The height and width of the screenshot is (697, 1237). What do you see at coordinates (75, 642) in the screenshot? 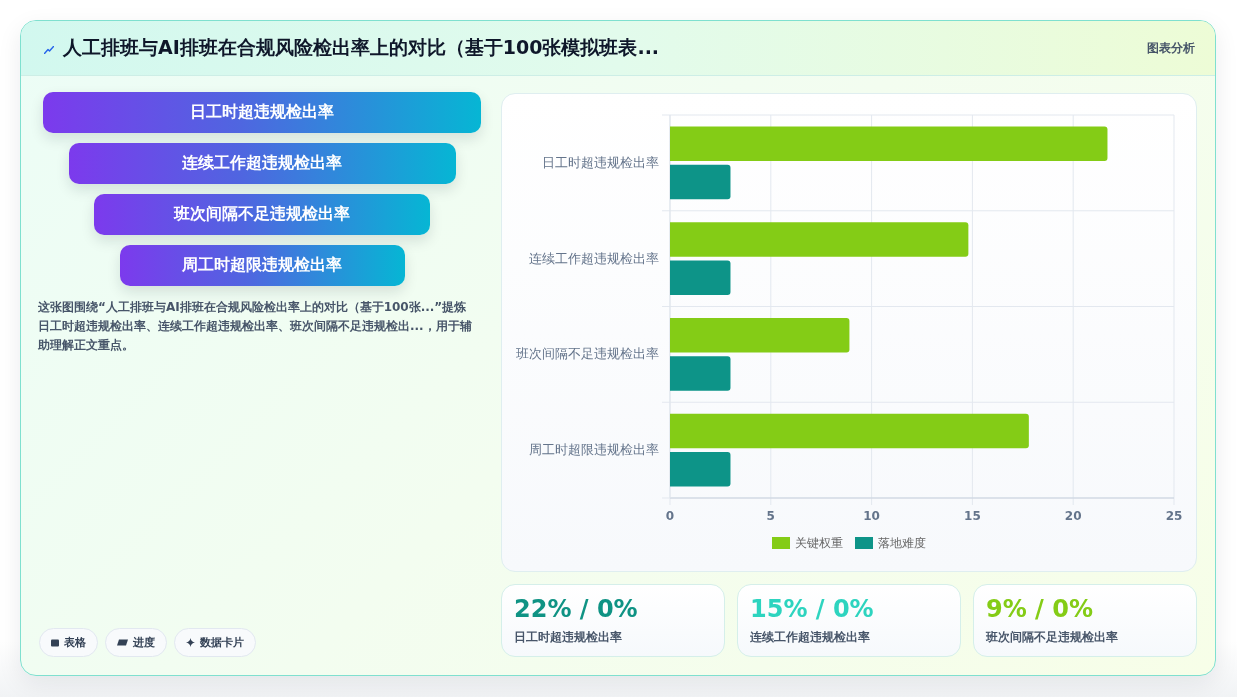
I see `text: 表格` at bounding box center [75, 642].